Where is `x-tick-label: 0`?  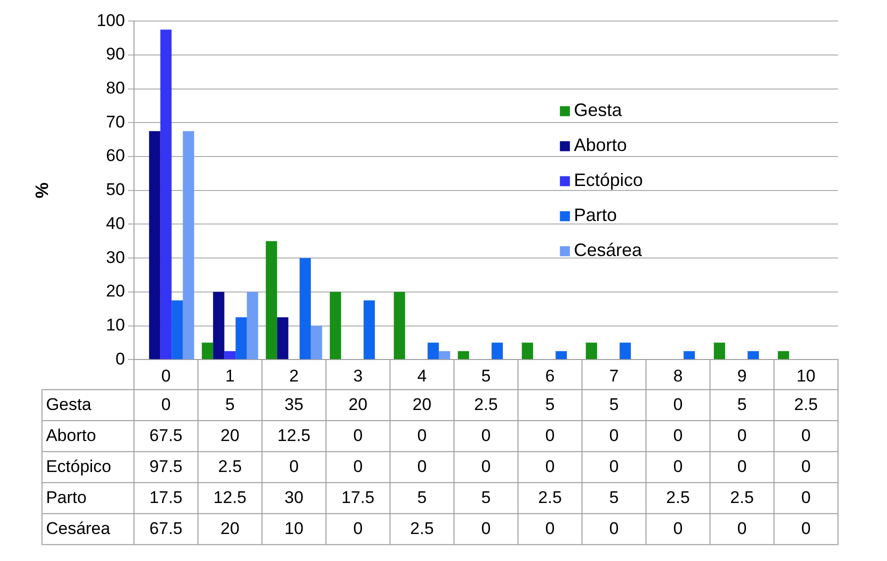
x-tick-label: 0 is located at coordinates (166, 376).